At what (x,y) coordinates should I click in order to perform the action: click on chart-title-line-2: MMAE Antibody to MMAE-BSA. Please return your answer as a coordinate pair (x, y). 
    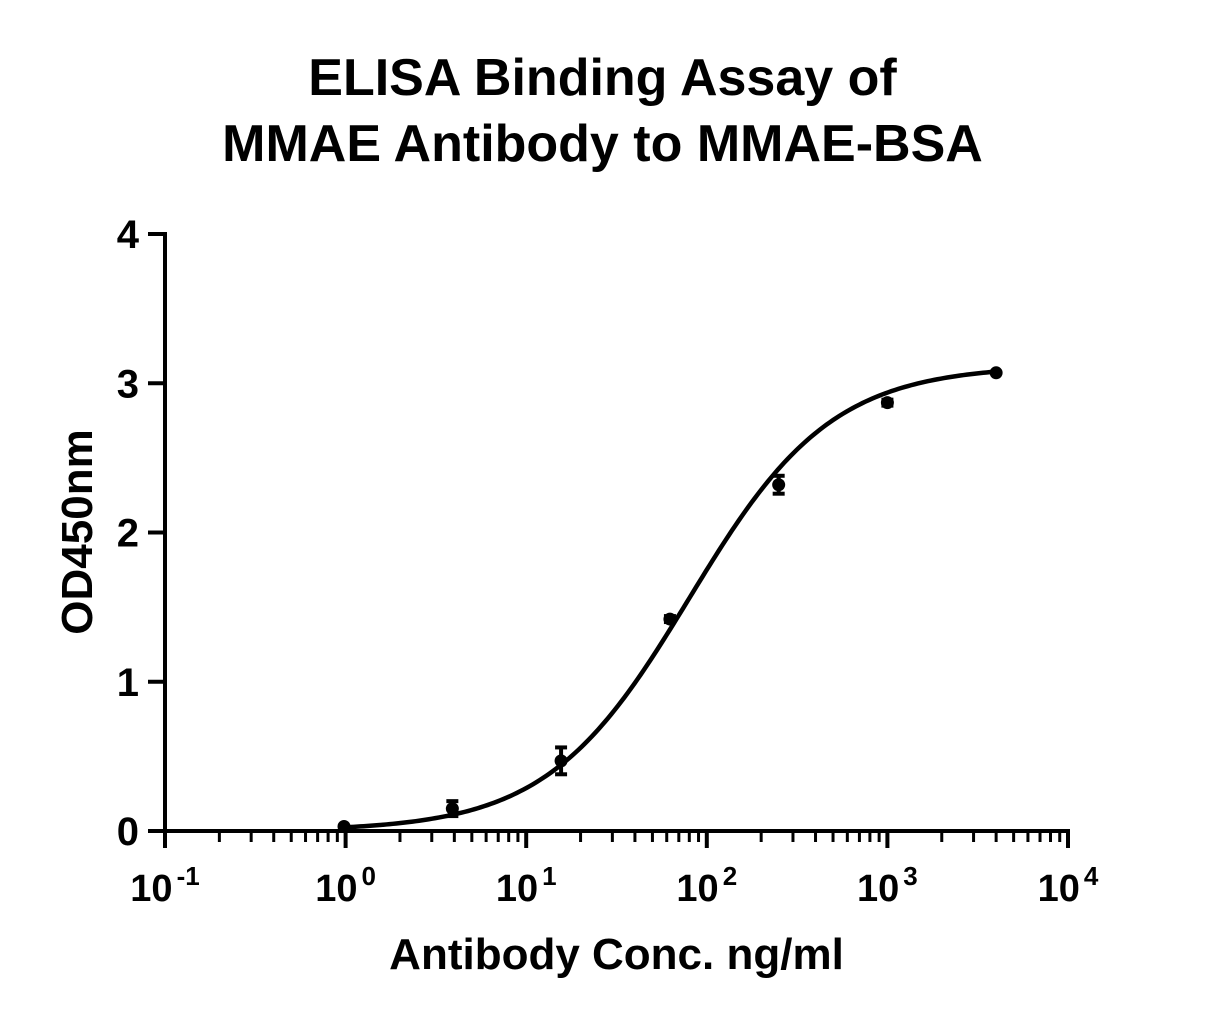
    Looking at the image, I should click on (602, 144).